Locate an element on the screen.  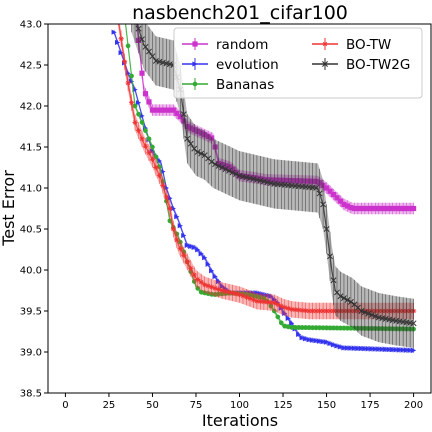
x-tick-label: 50 is located at coordinates (152, 405).